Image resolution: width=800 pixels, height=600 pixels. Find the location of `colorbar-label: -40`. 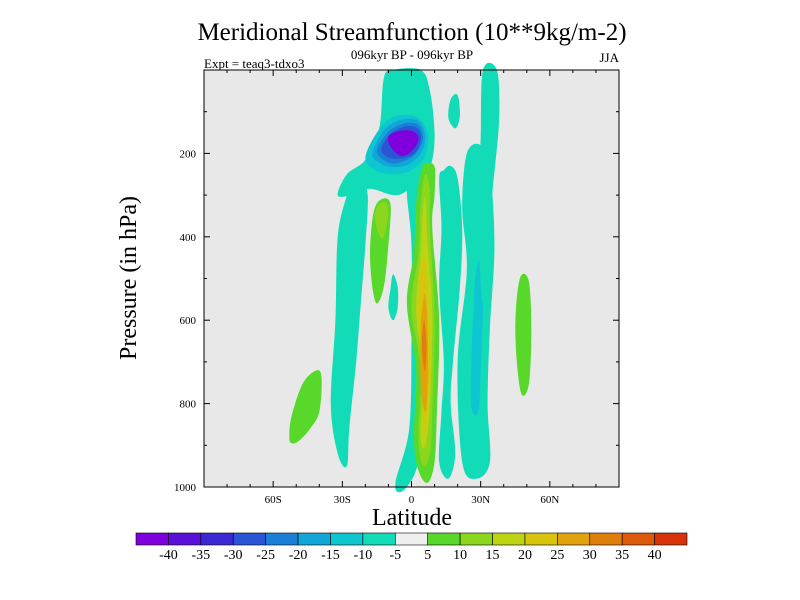

colorbar-label: -40 is located at coordinates (168, 555).